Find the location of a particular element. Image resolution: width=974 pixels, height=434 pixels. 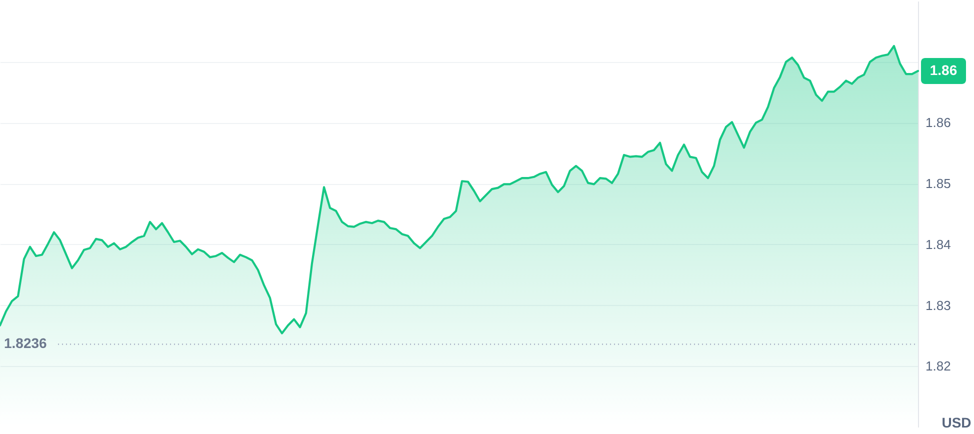

y-tick-label: 1.85 is located at coordinates (938, 184).